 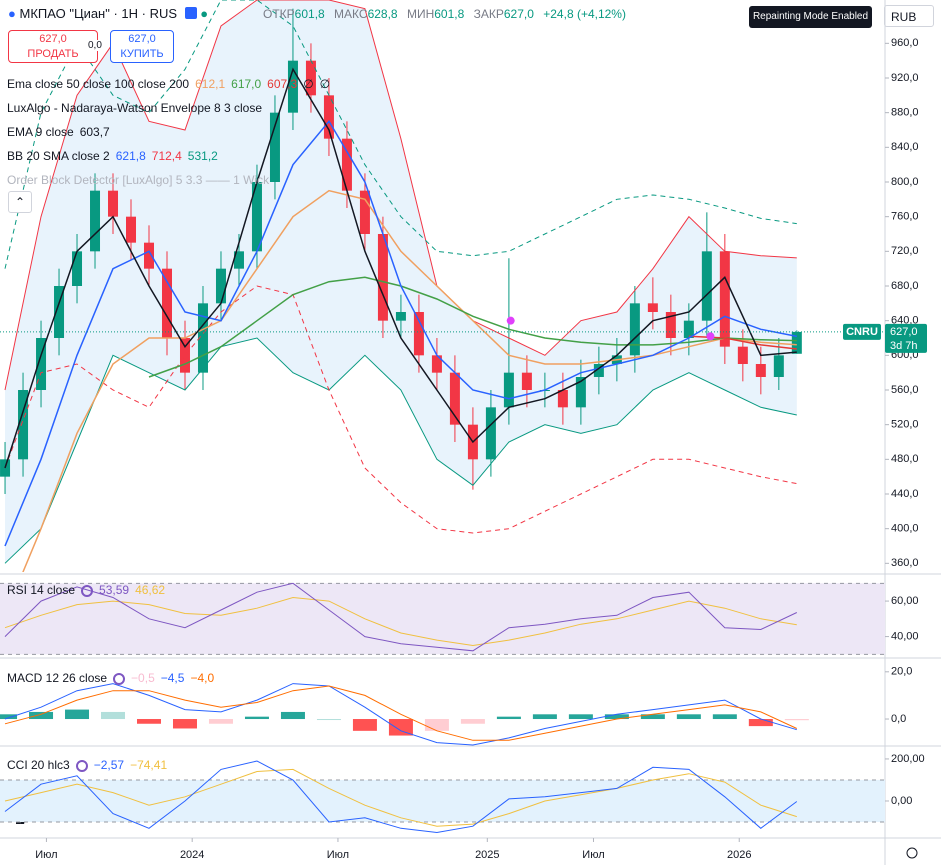 I want to click on settings-icon, so click(x=912, y=853).